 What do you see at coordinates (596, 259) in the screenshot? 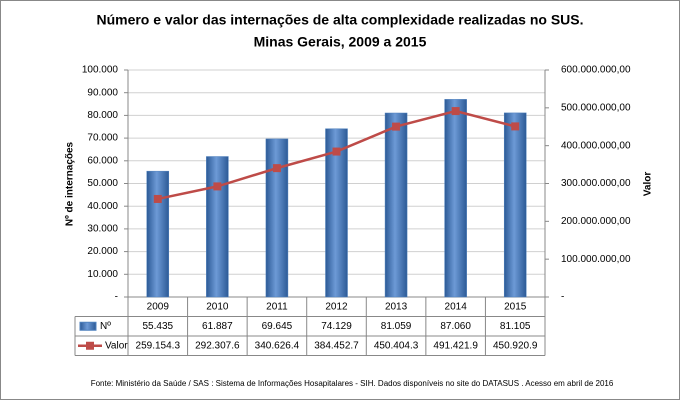
I see `y2-tick-label: 100.000.000,00` at bounding box center [596, 259].